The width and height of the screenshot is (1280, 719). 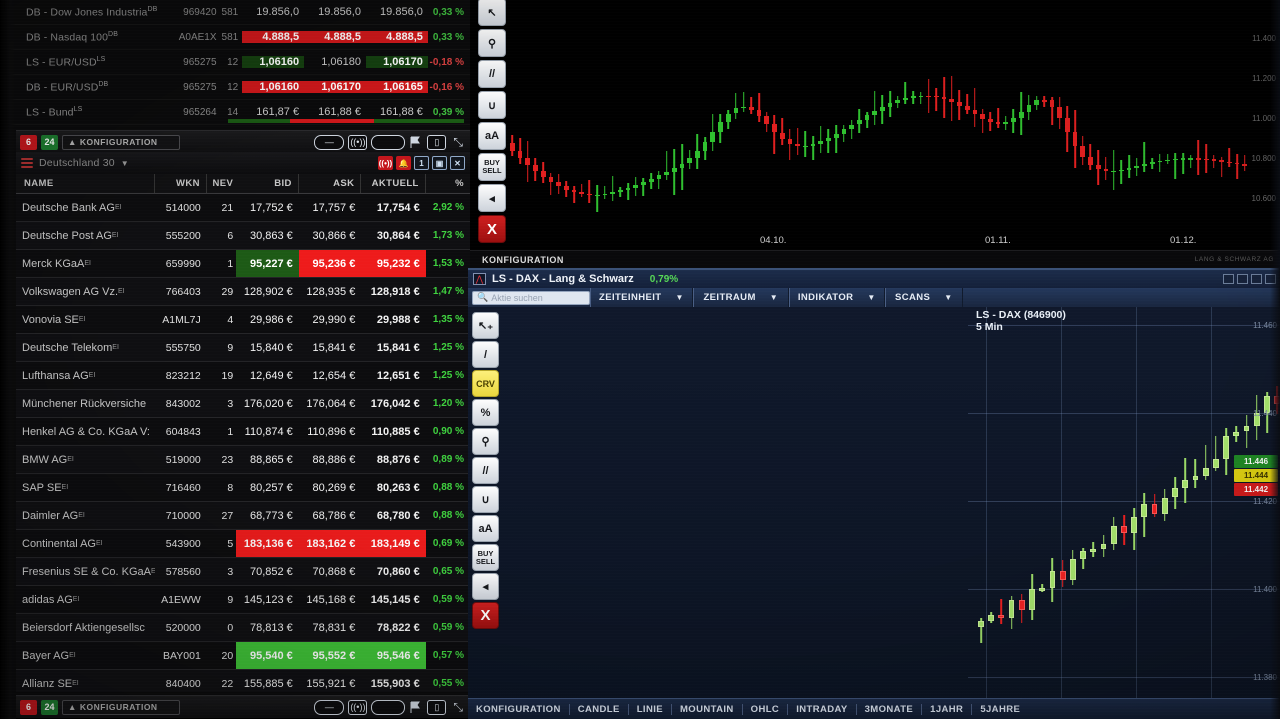 What do you see at coordinates (650, 709) in the screenshot?
I see `menu-item-linie: LINIE` at bounding box center [650, 709].